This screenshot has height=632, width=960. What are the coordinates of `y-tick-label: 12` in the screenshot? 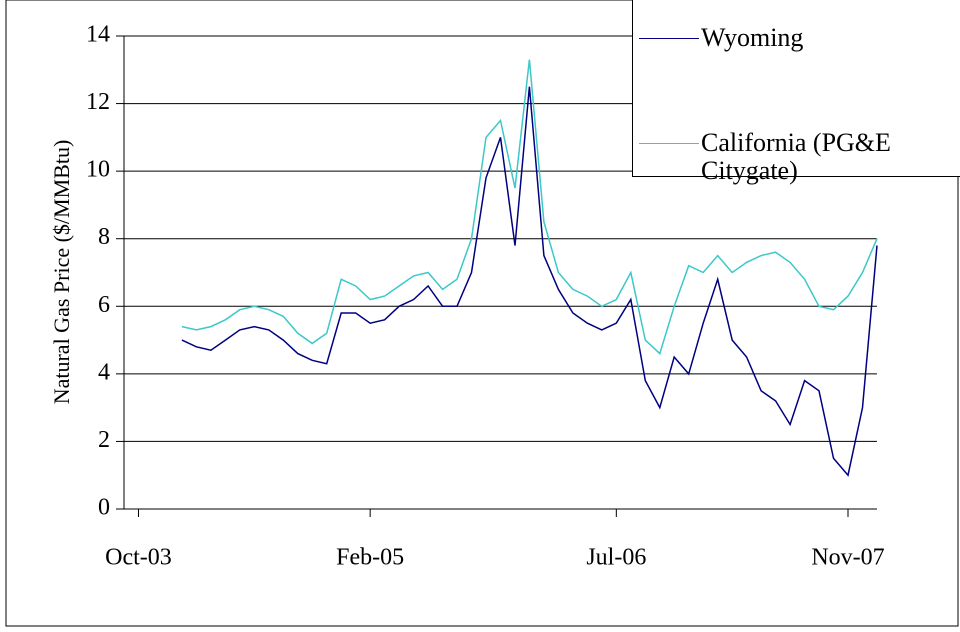 It's located at (98, 102).